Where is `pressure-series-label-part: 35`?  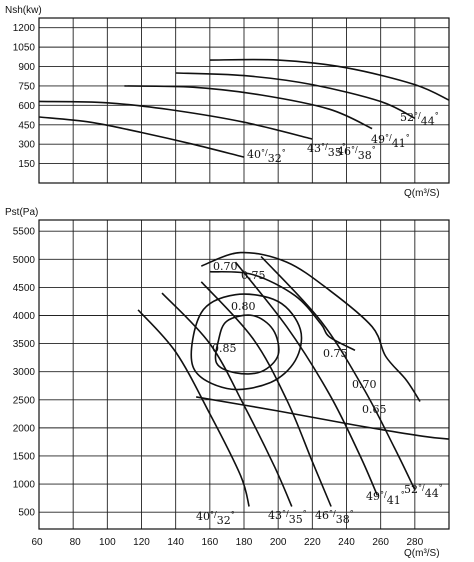 pressure-series-label-part: 35 is located at coordinates (296, 519).